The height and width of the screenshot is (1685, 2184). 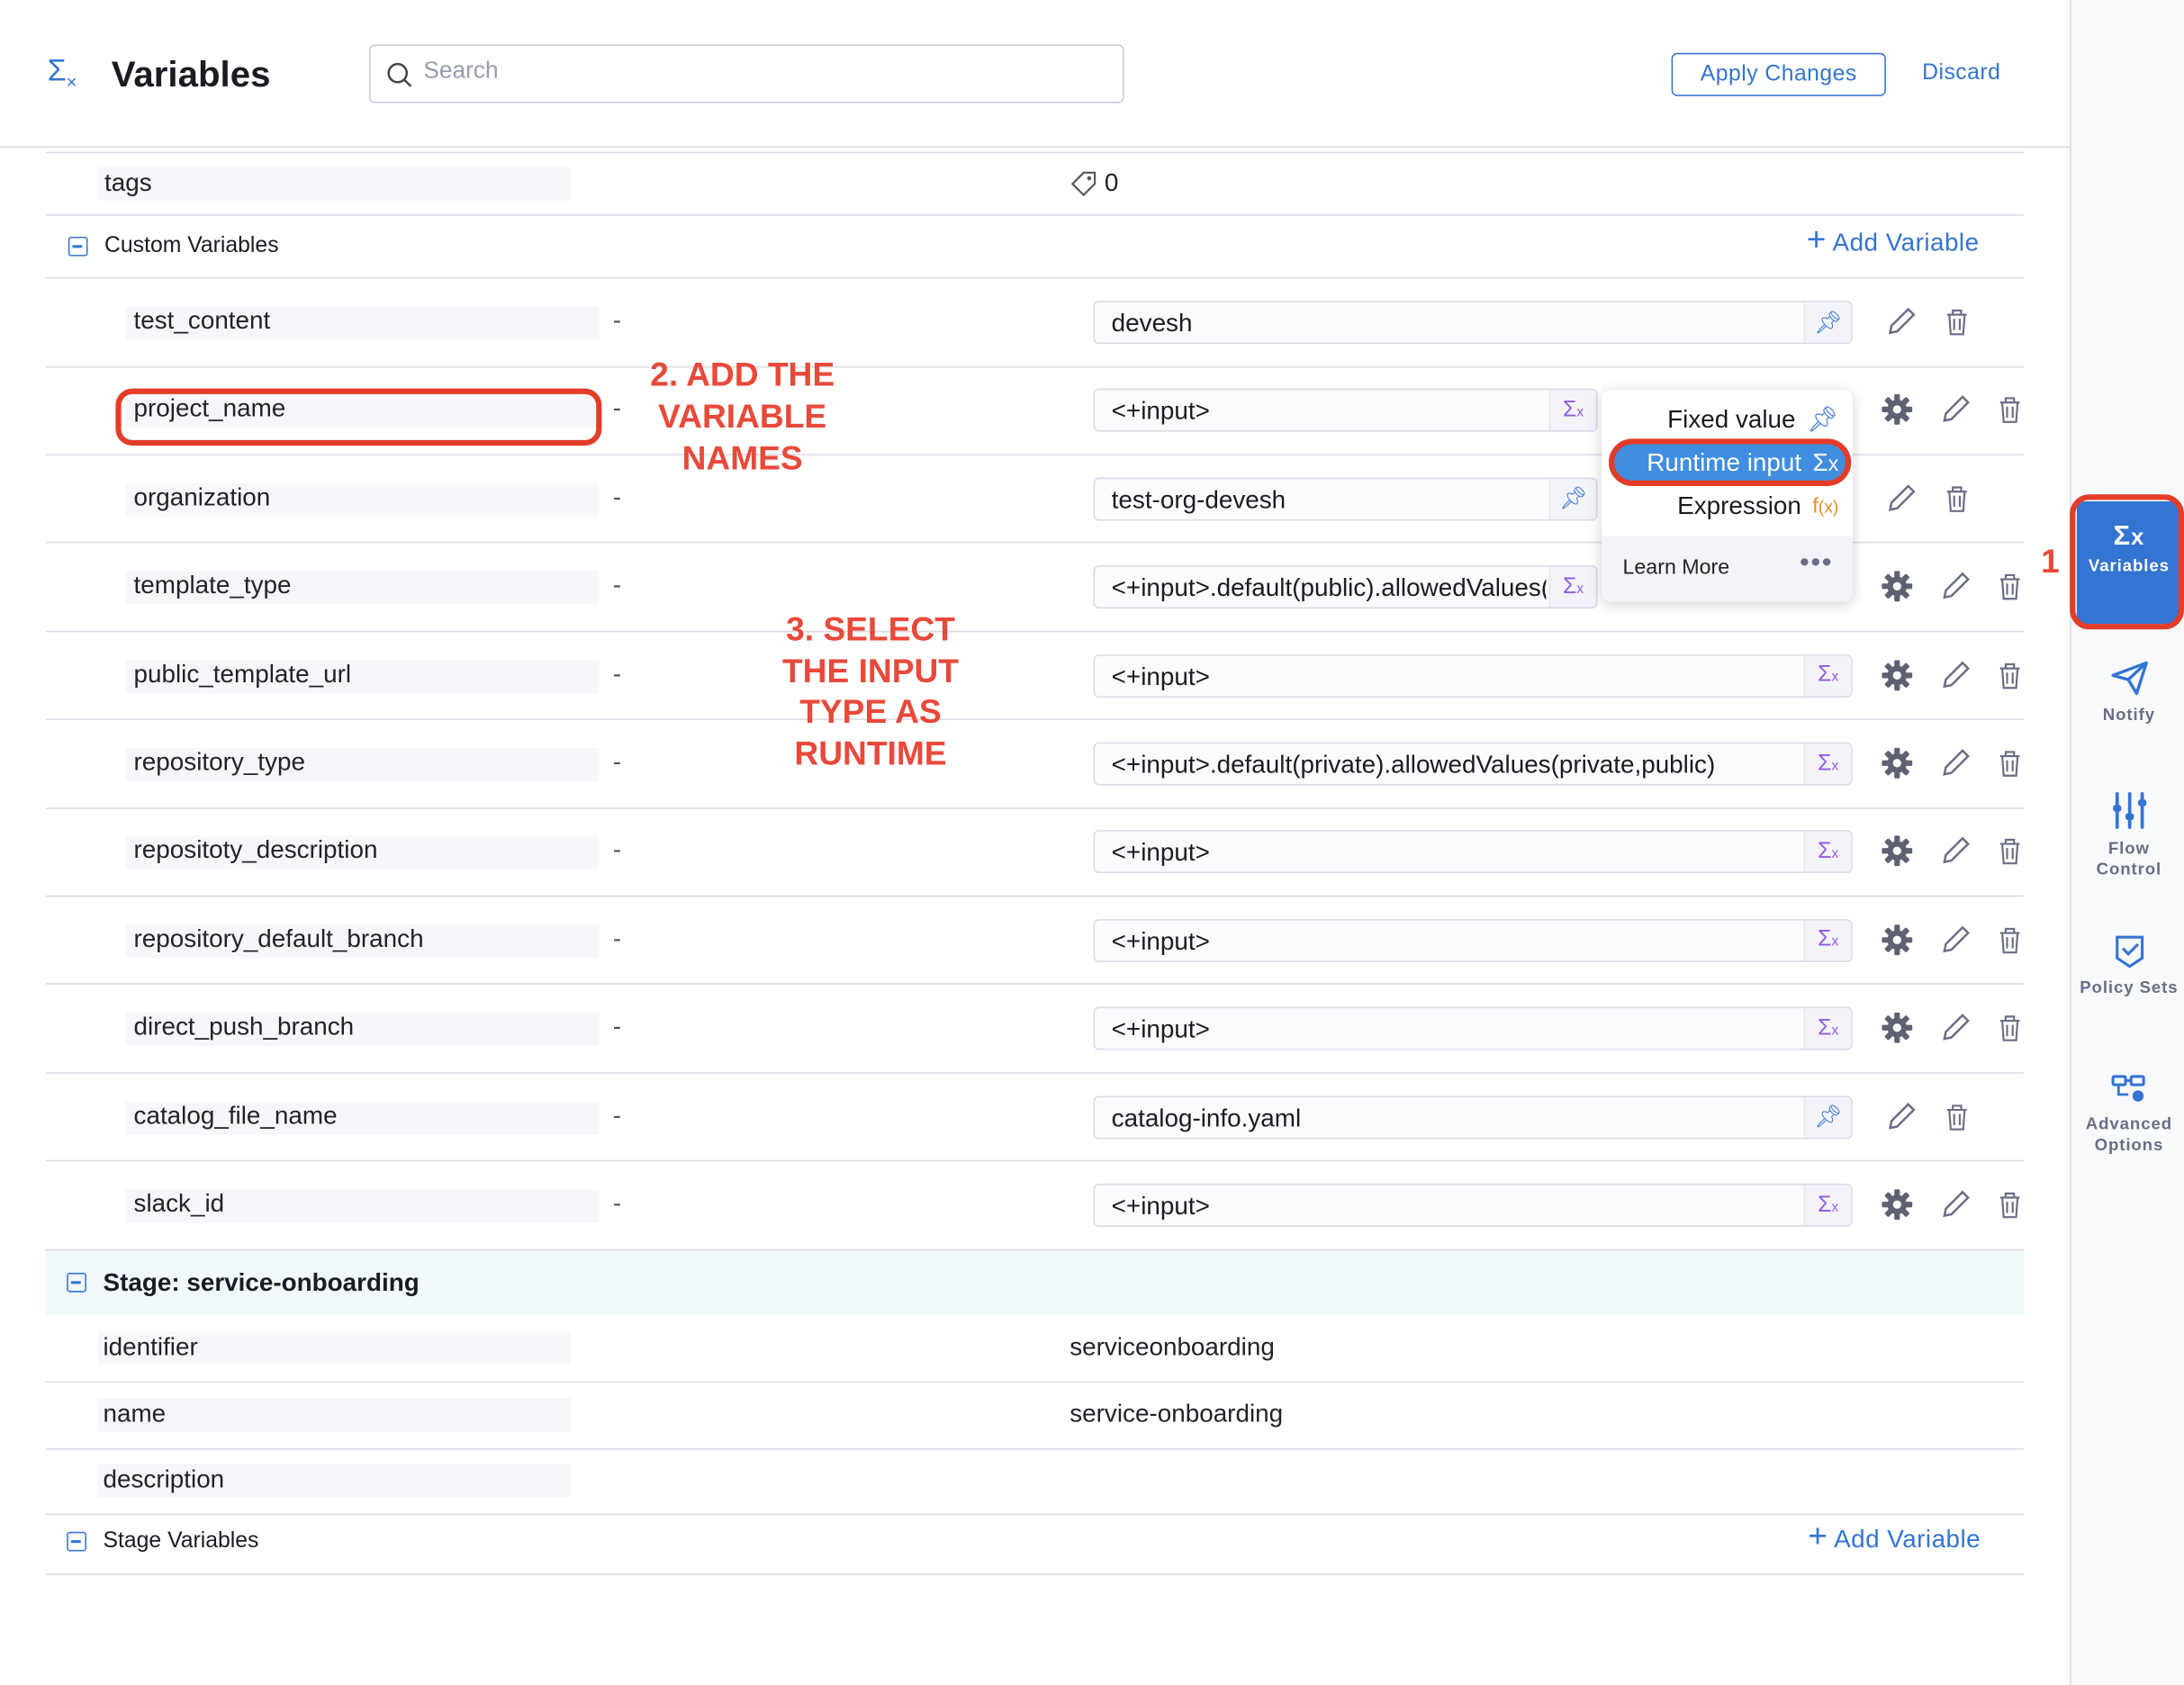 I want to click on variable-value: test-org-devesh, so click(x=1199, y=499).